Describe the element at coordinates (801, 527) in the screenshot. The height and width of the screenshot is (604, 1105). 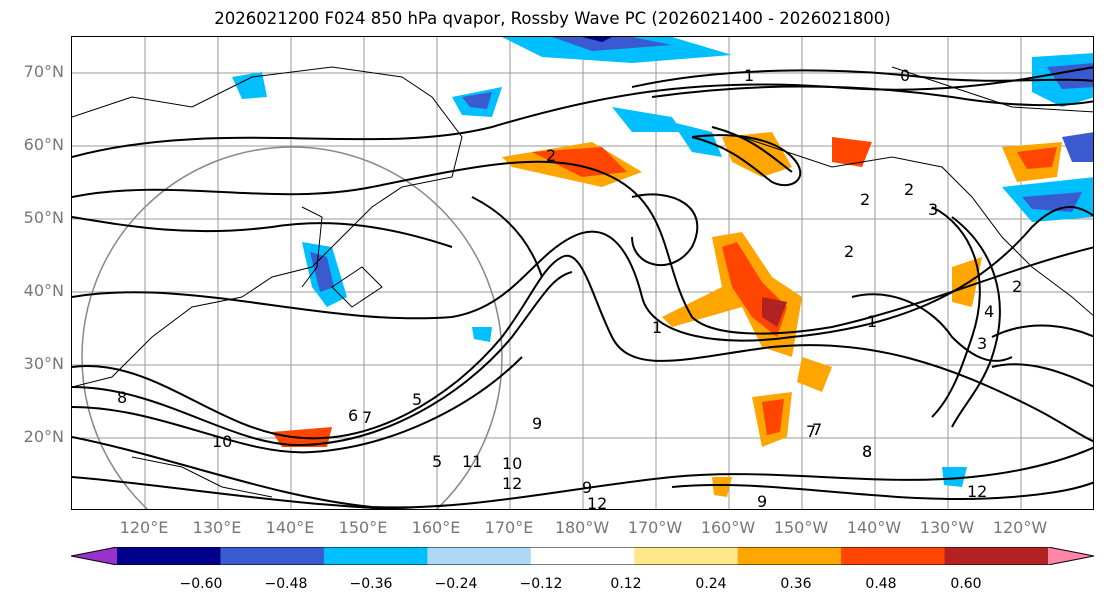
I see `lon-label: 150°W` at that location.